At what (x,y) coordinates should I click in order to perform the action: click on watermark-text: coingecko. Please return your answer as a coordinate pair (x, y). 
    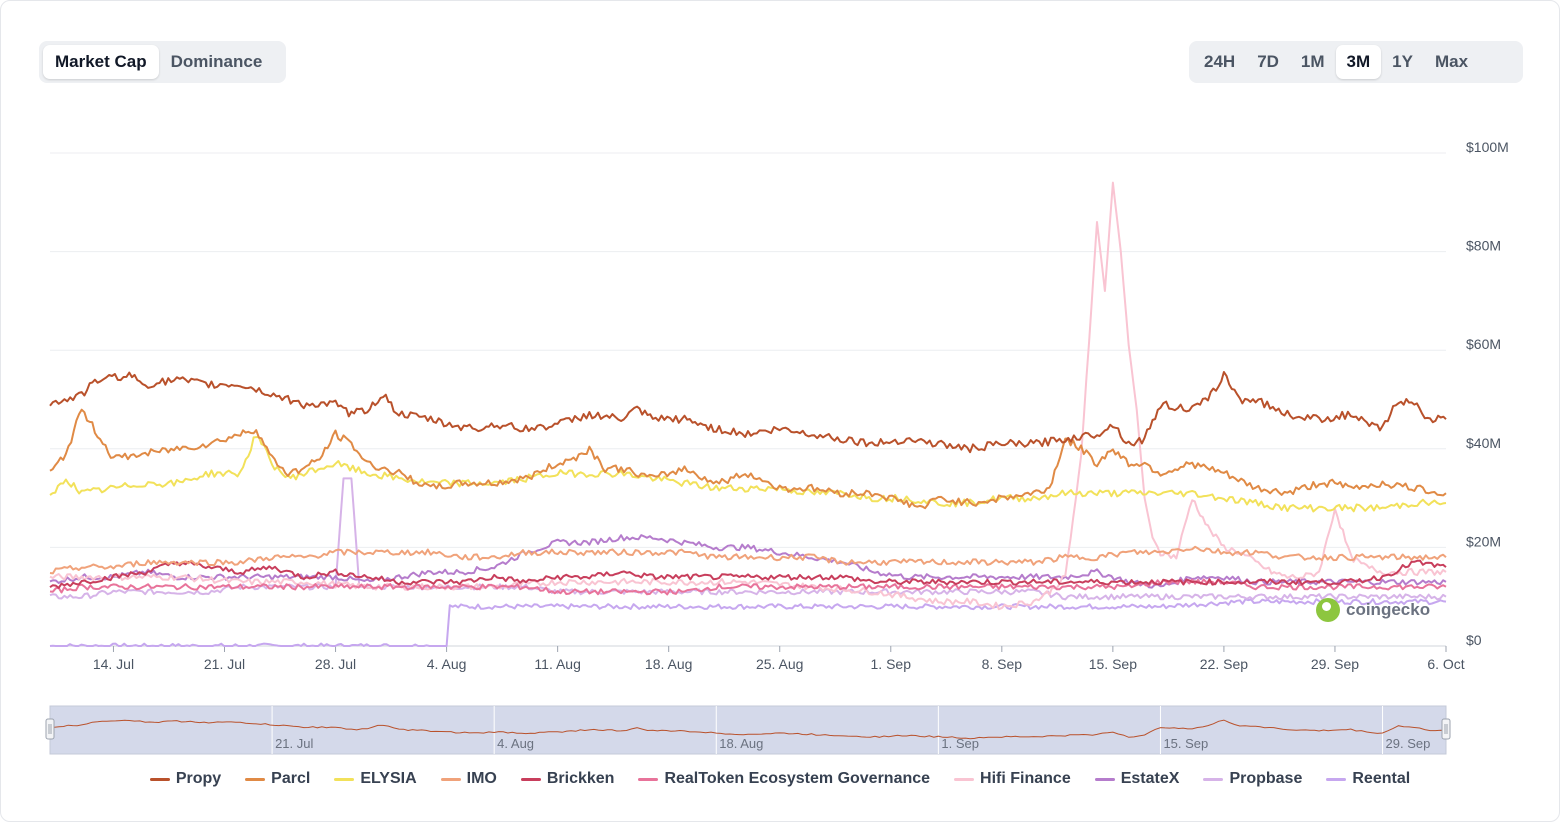
    Looking at the image, I should click on (1388, 609).